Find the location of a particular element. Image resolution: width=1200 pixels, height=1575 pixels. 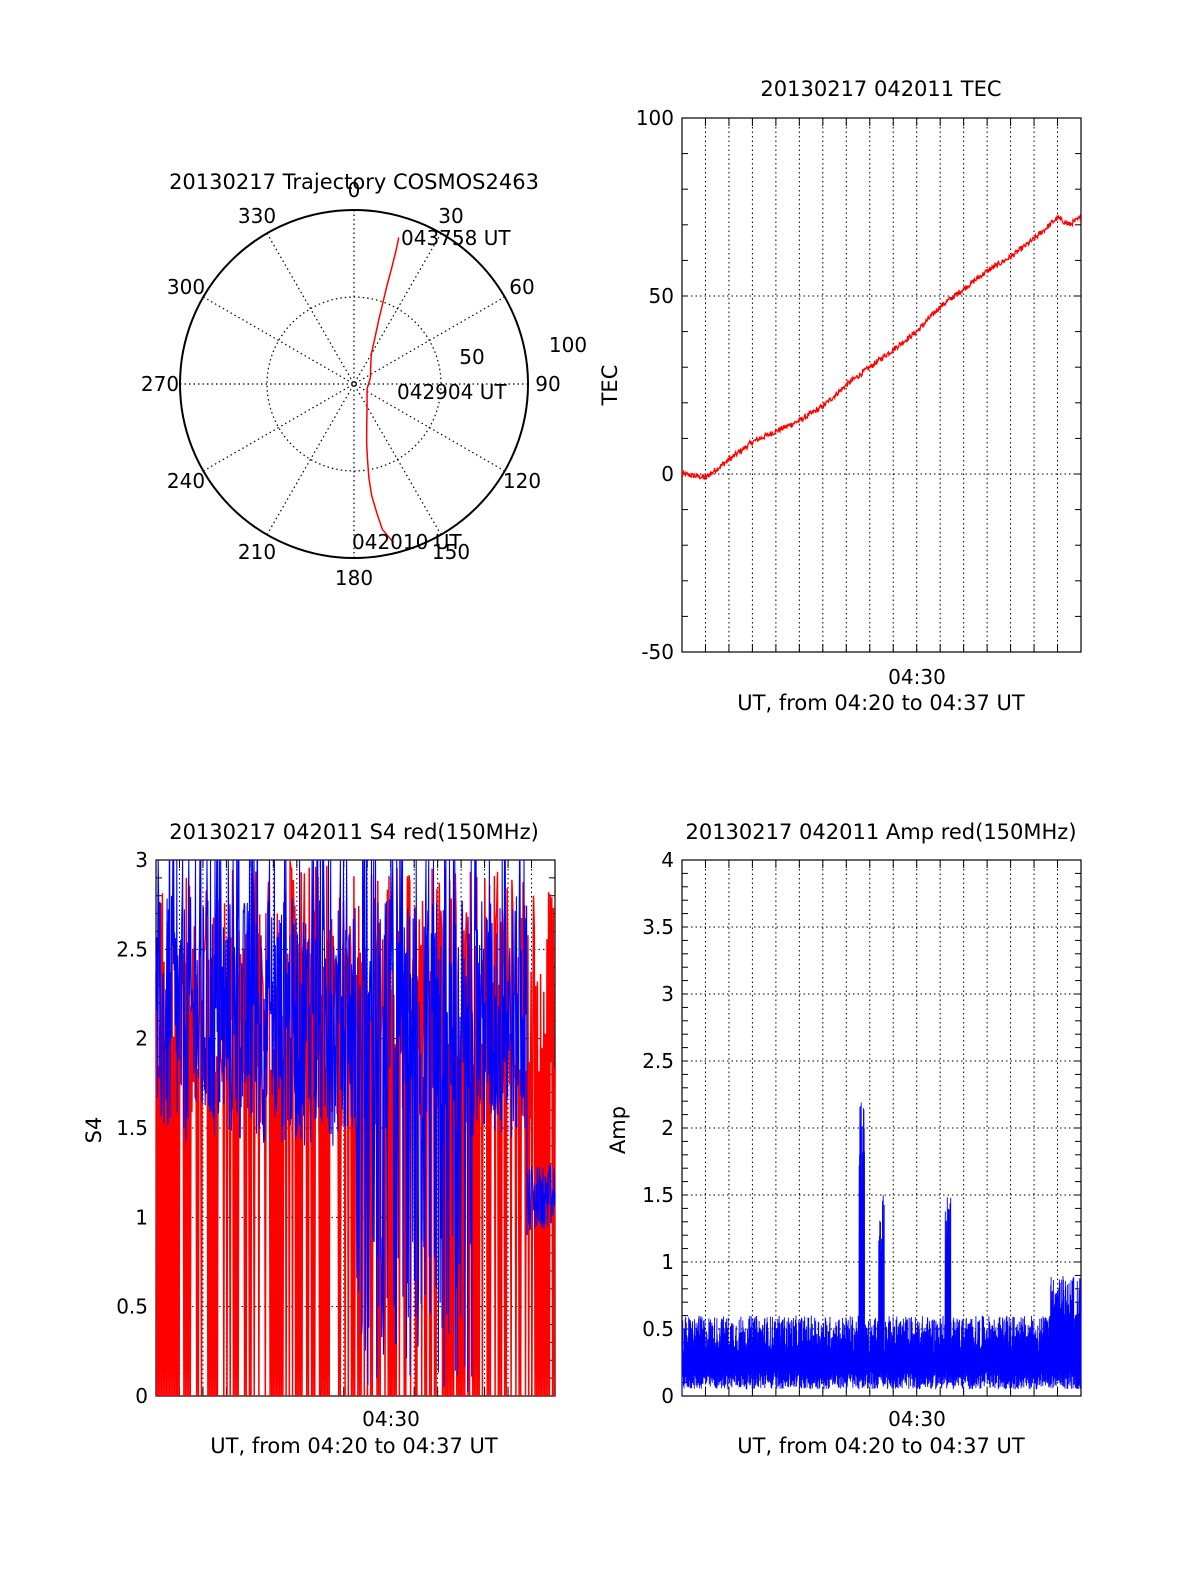

polar-azimuth-label-210: 210 is located at coordinates (257, 552).